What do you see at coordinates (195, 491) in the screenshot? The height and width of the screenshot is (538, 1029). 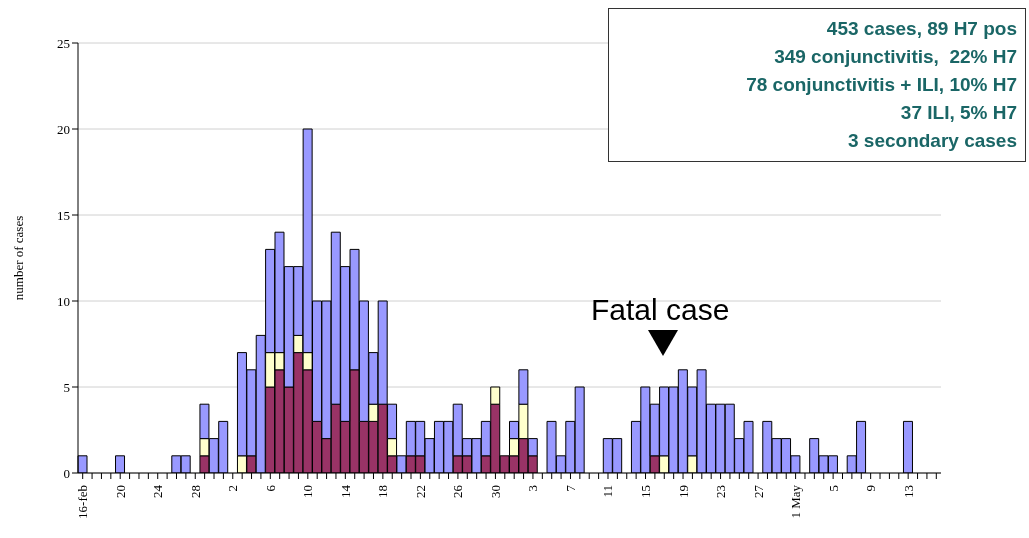 I see `x-tick-label: 28` at bounding box center [195, 491].